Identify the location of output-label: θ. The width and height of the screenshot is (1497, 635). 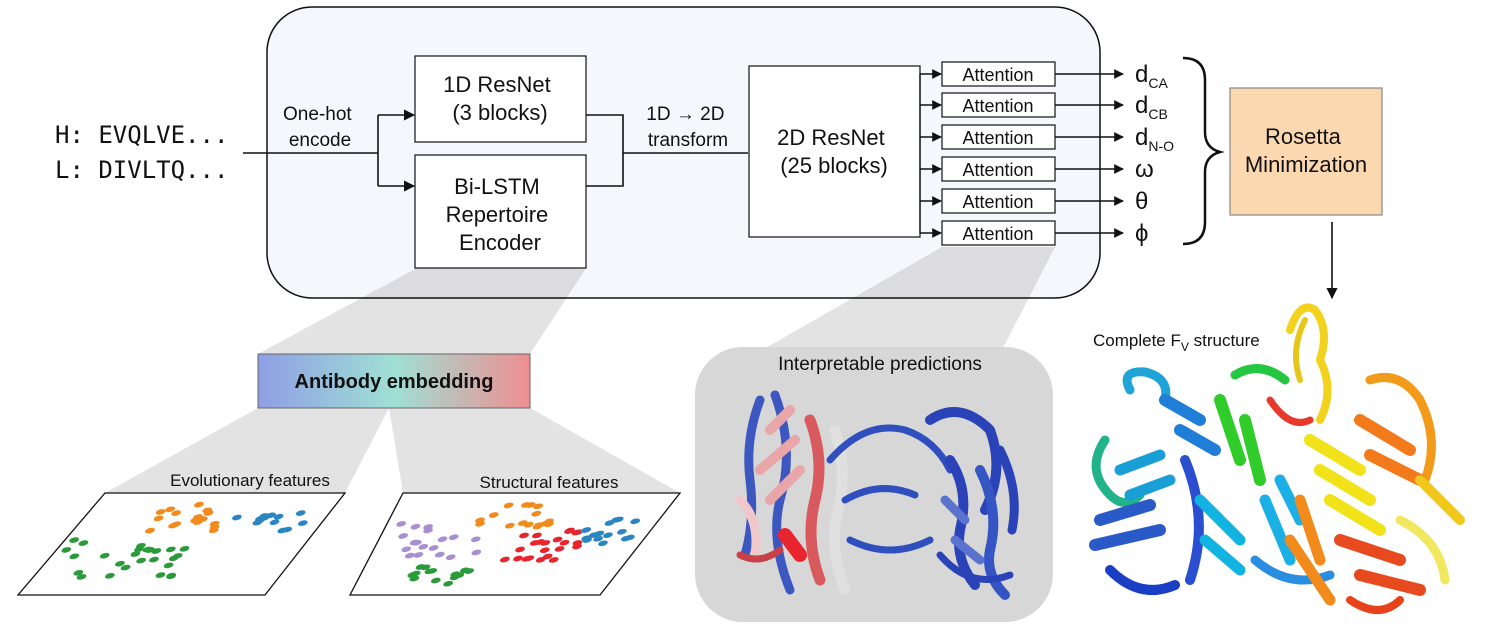
(1141, 201).